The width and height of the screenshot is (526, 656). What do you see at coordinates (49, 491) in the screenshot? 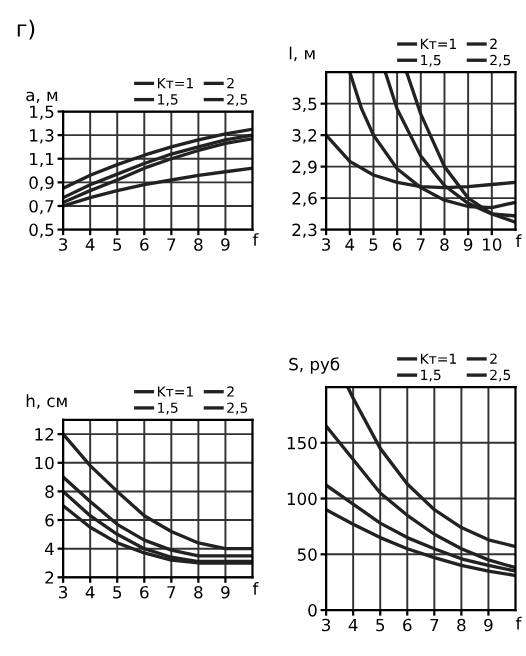
I see `y-tick-label: 8` at bounding box center [49, 491].